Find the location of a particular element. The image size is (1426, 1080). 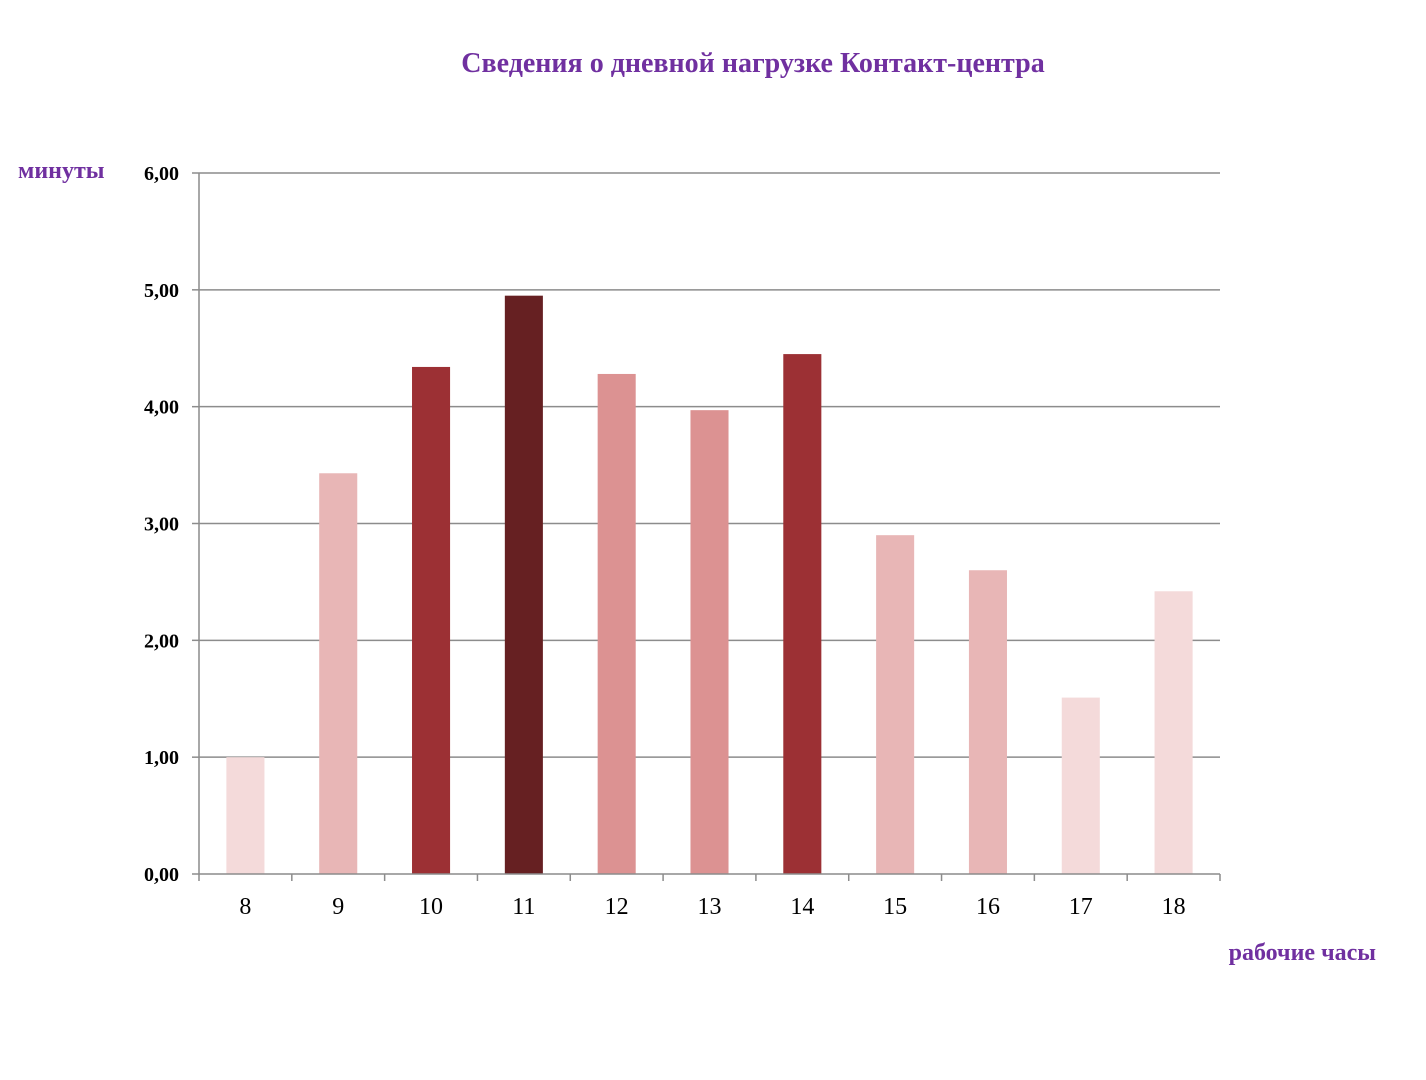

y-tick-label: 6,00 is located at coordinates (161, 174).